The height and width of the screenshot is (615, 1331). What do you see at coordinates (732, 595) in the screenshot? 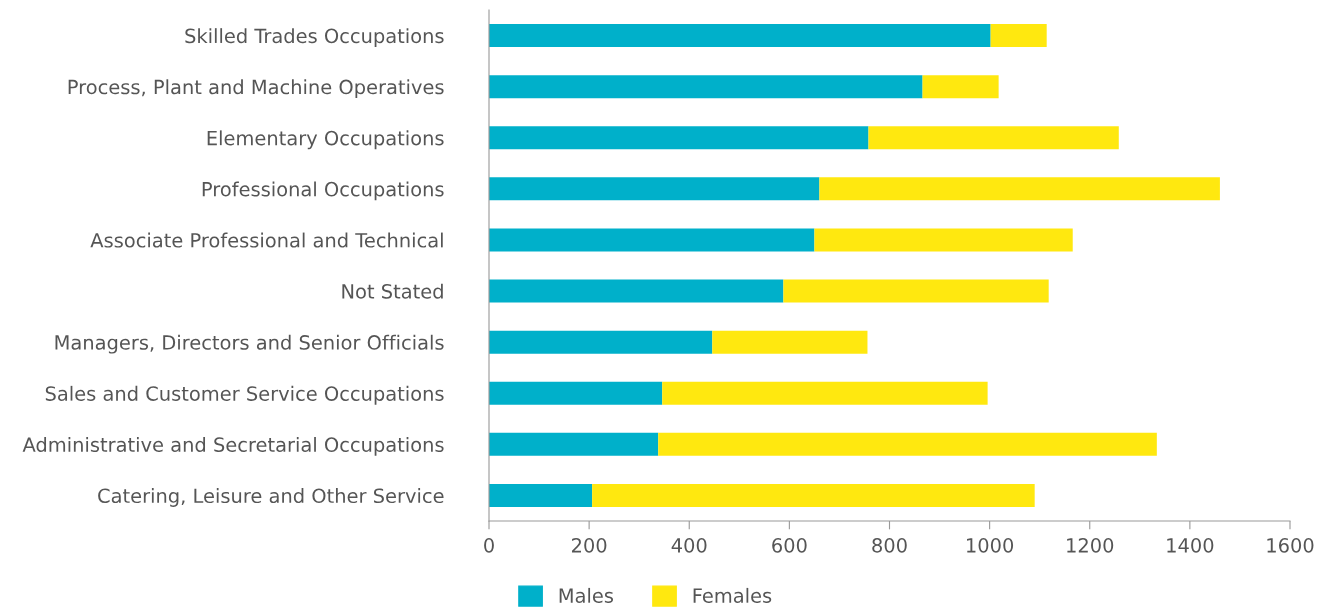
I see `legend-label: Females` at bounding box center [732, 595].